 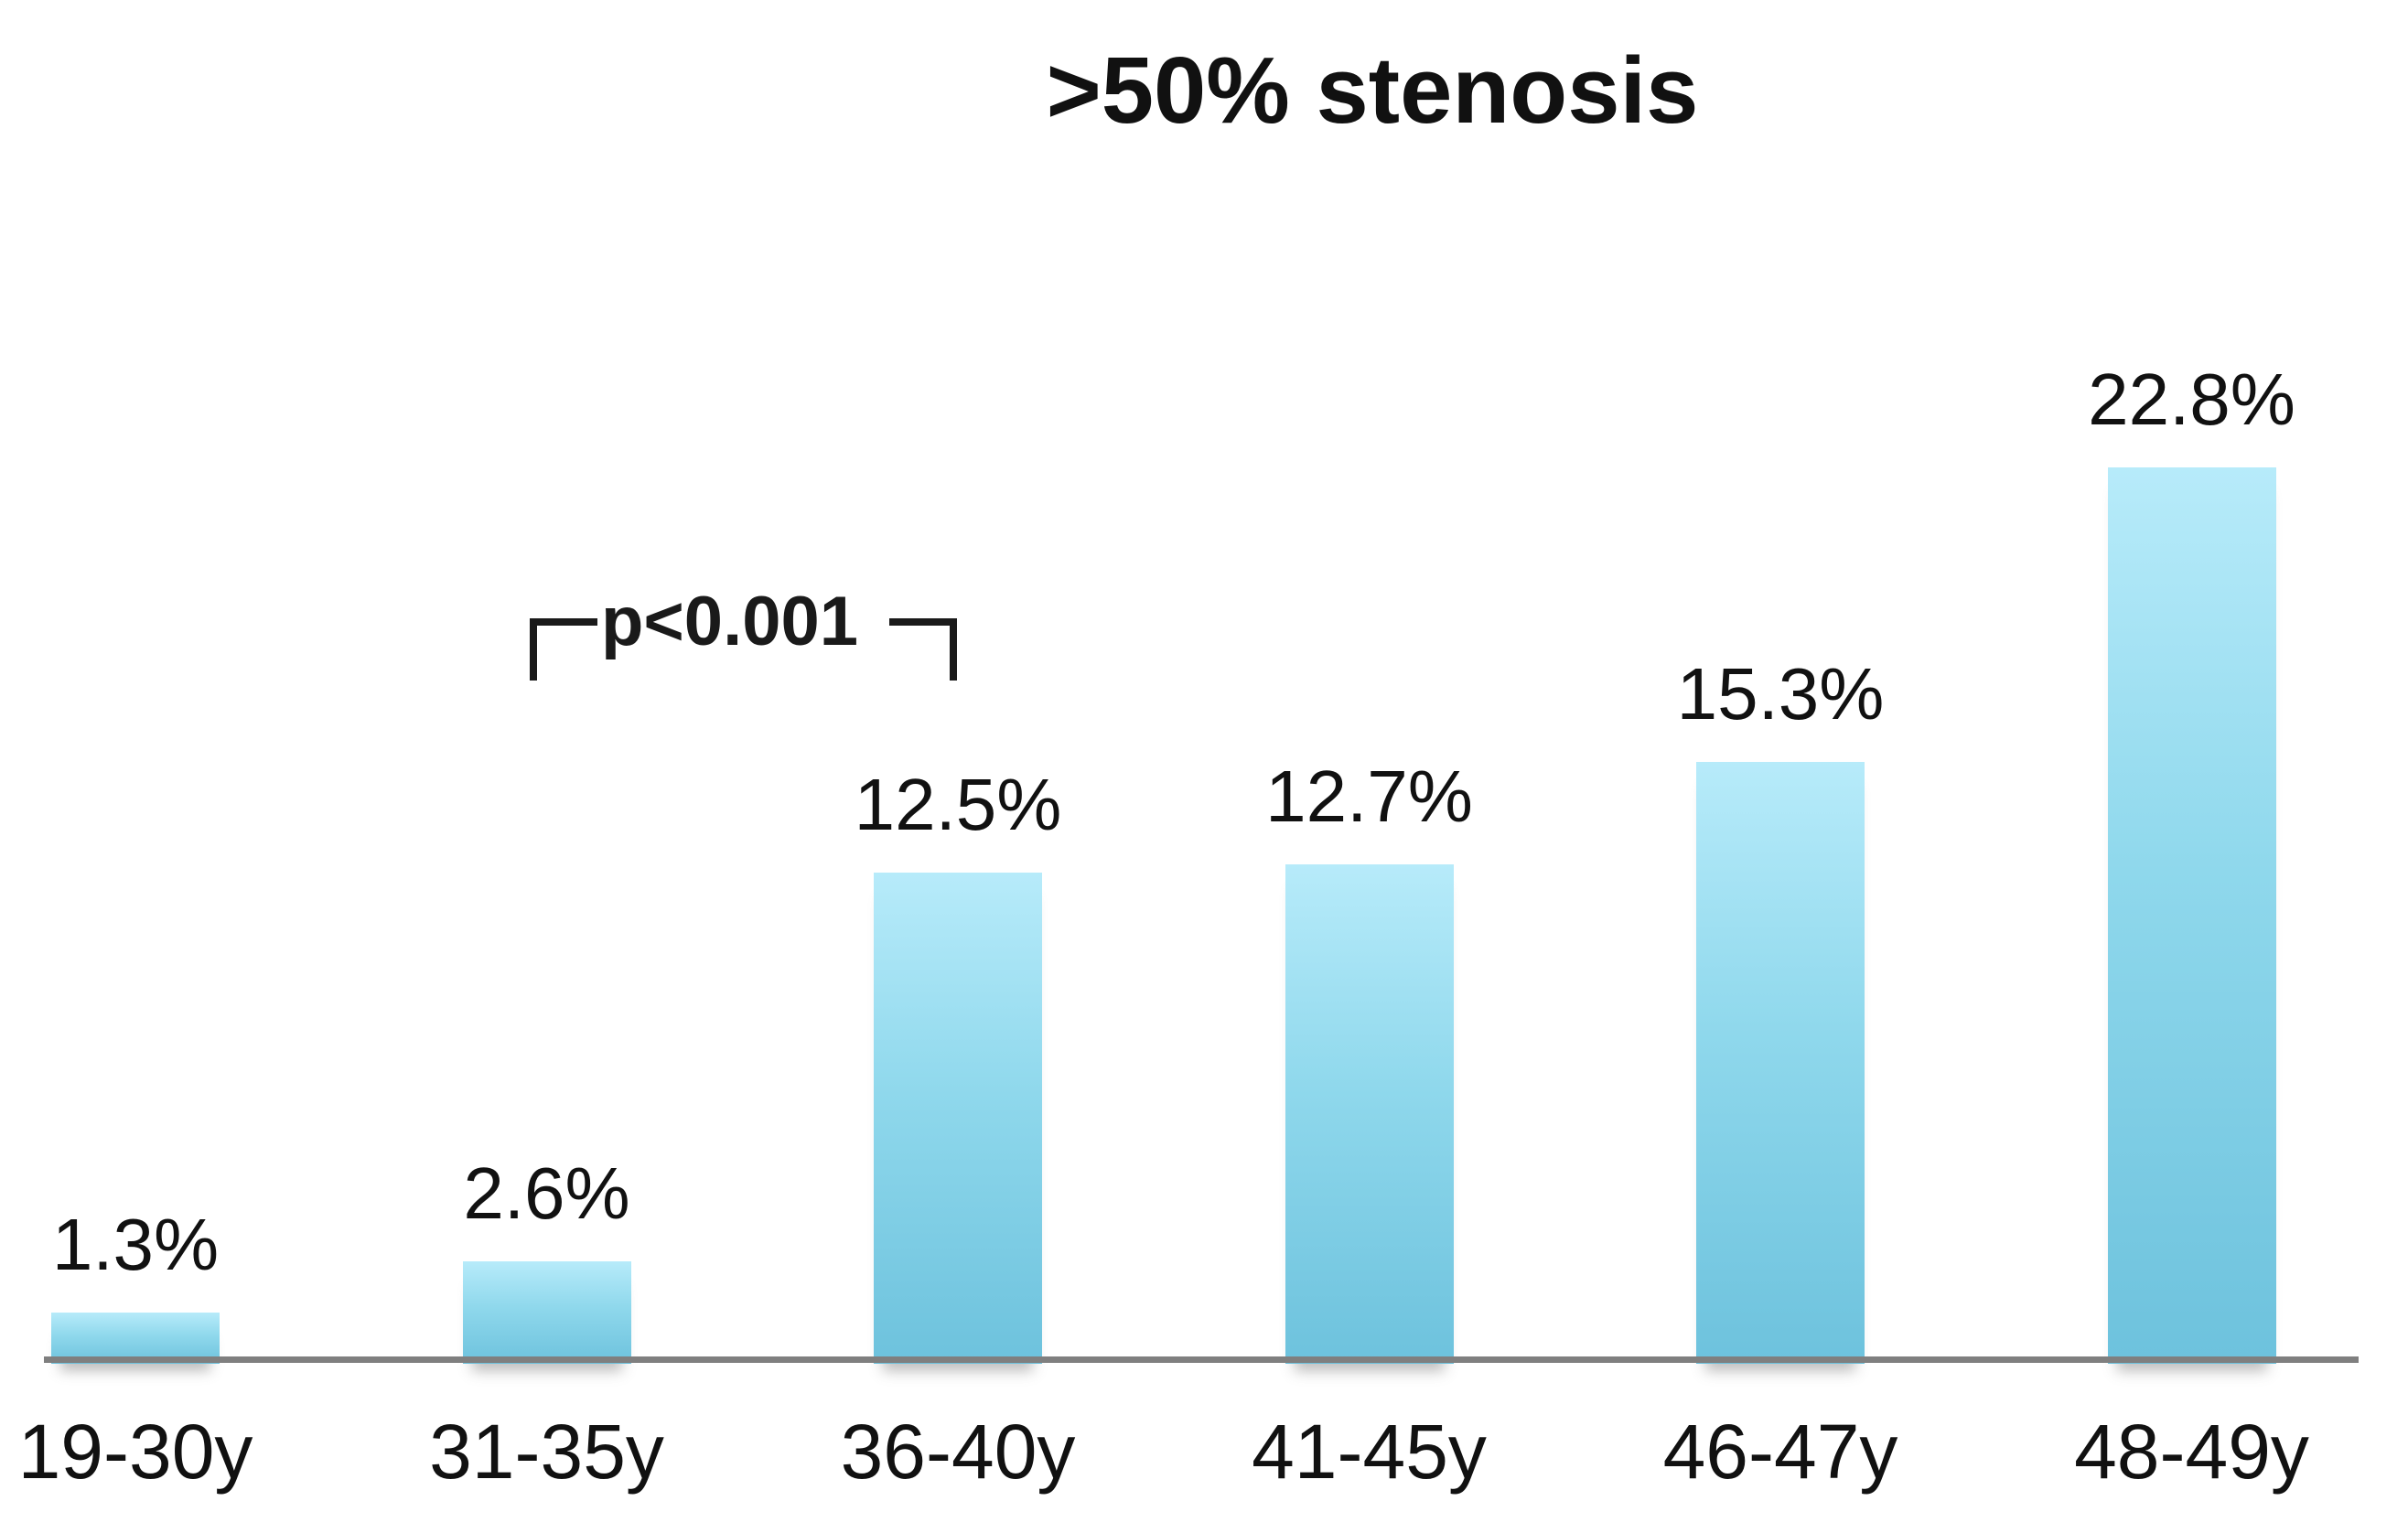 What do you see at coordinates (2191, 915) in the screenshot?
I see `bar-48-49y` at bounding box center [2191, 915].